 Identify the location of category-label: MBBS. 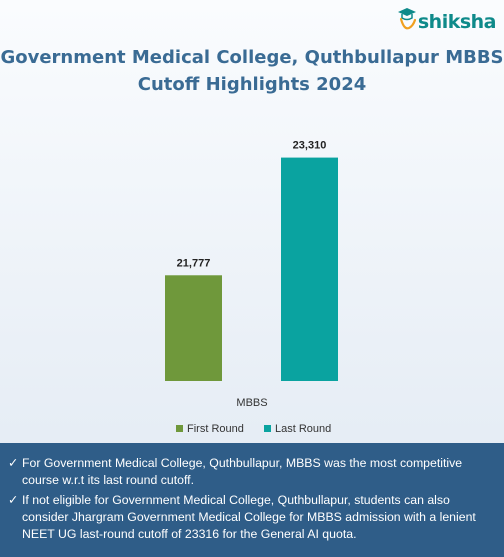
(251, 403).